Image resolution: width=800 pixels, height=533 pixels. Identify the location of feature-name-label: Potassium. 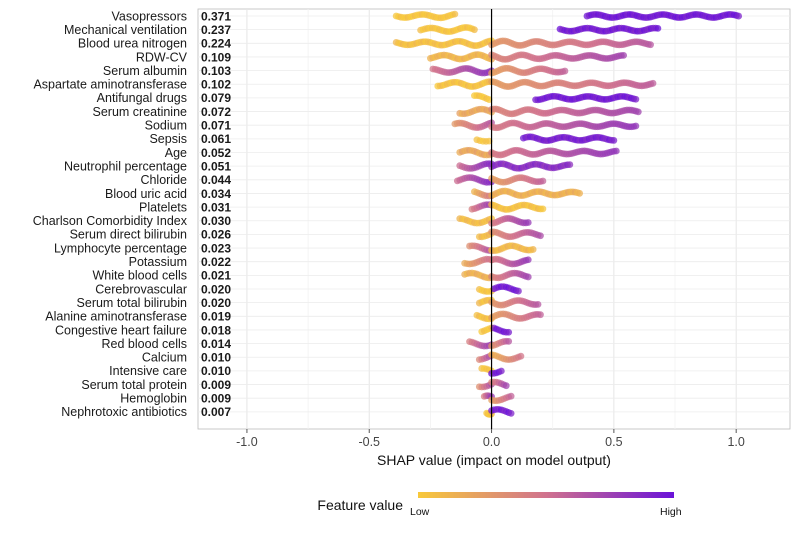
(158, 262).